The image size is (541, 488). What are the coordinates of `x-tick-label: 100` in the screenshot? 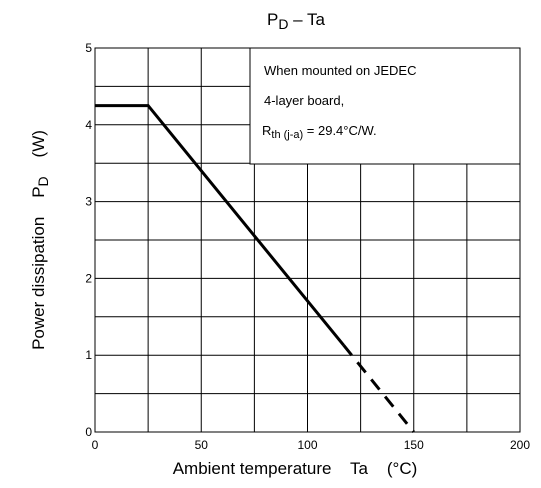 It's located at (307, 445).